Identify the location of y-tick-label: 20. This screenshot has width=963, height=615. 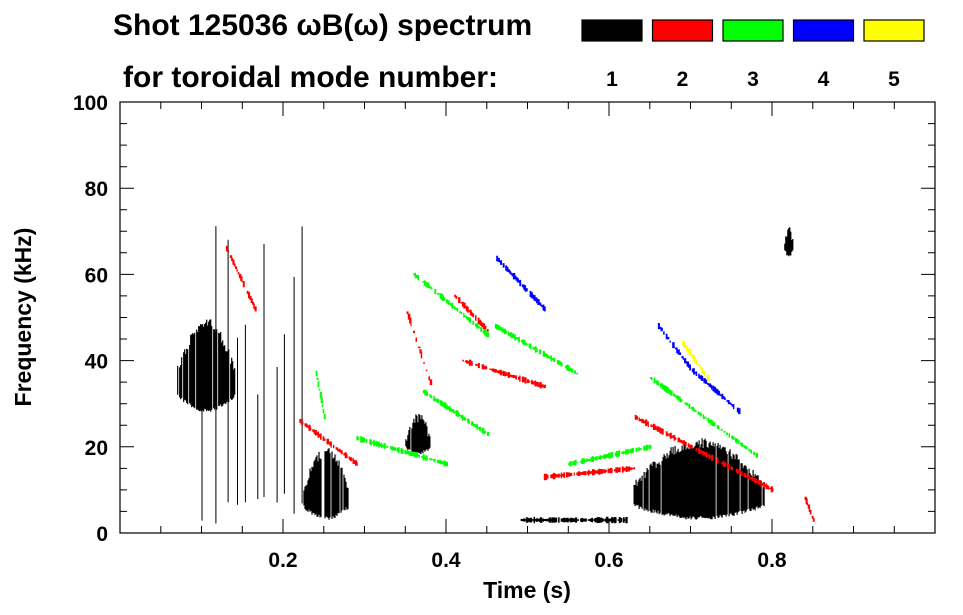
(96, 448).